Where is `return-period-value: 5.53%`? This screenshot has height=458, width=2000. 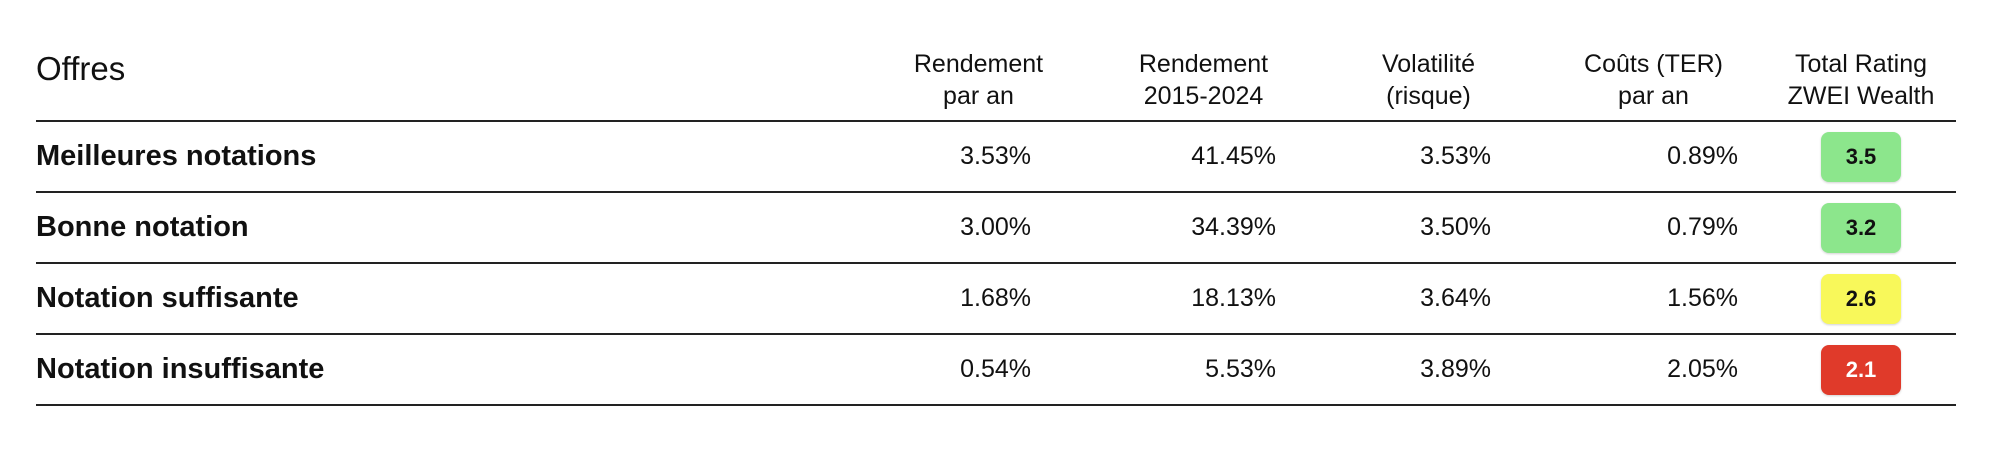
return-period-value: 5.53% is located at coordinates (1240, 369).